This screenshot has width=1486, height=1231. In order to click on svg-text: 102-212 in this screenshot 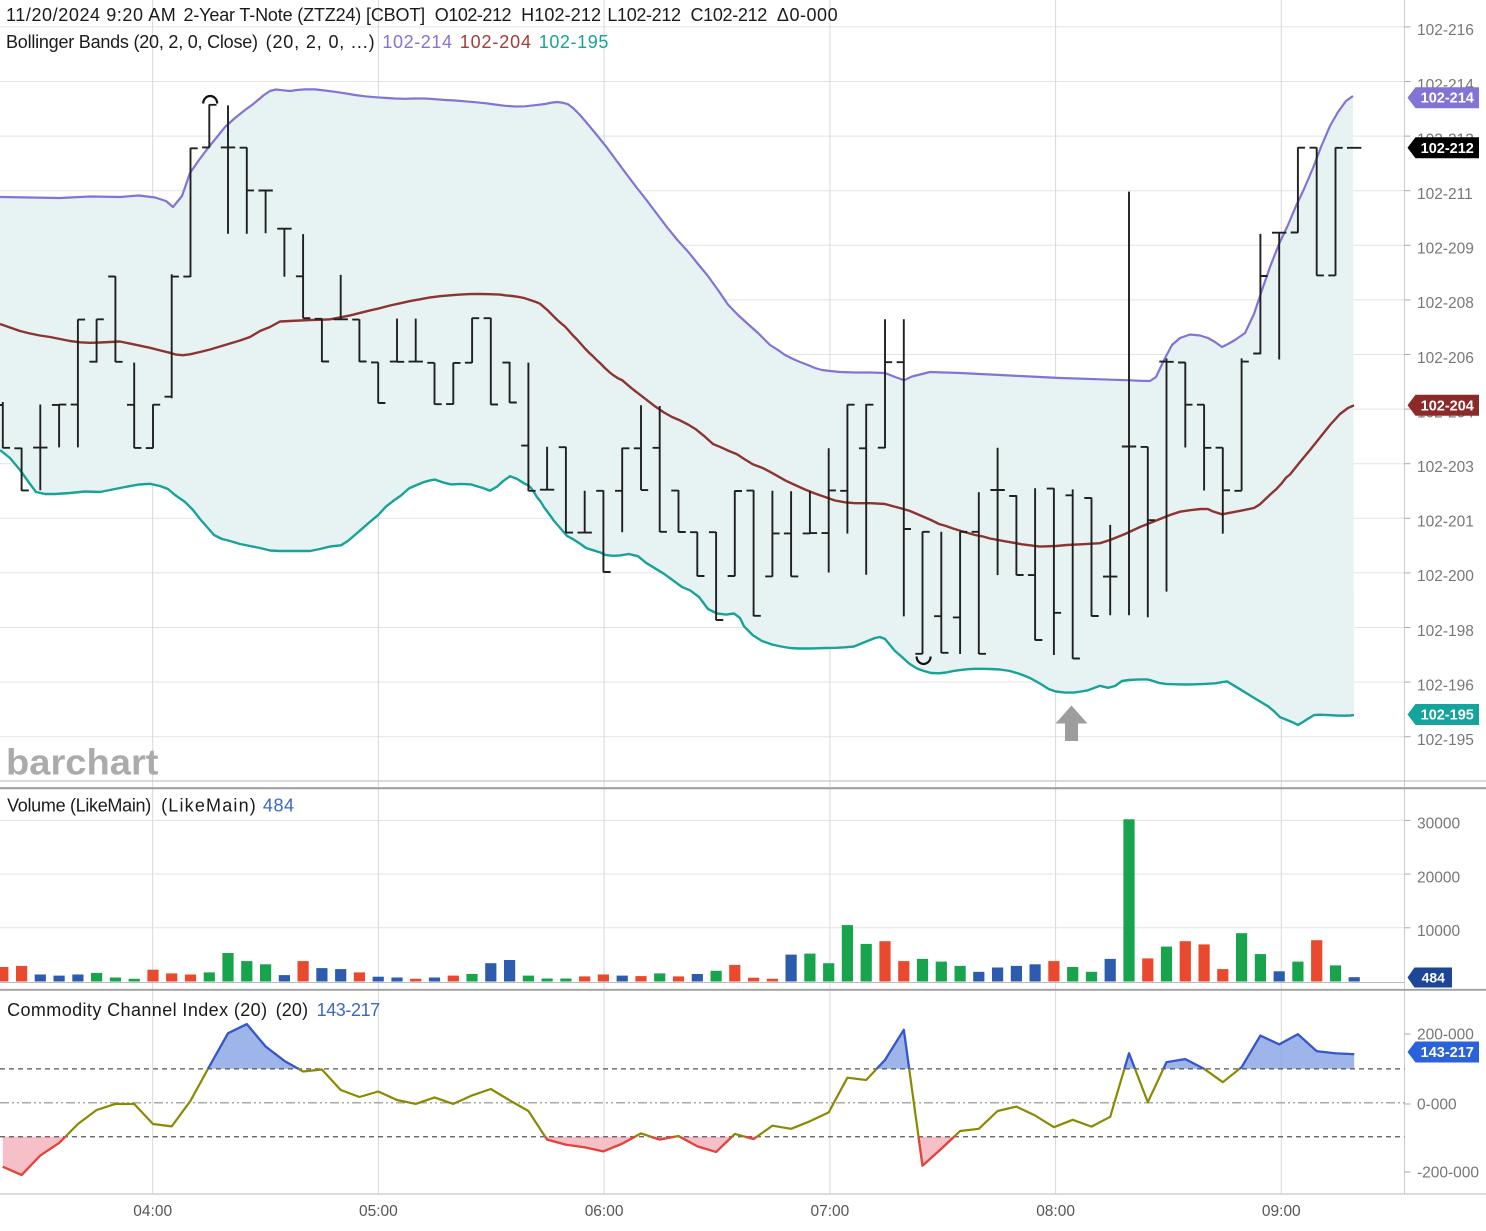, I will do `click(1447, 149)`.